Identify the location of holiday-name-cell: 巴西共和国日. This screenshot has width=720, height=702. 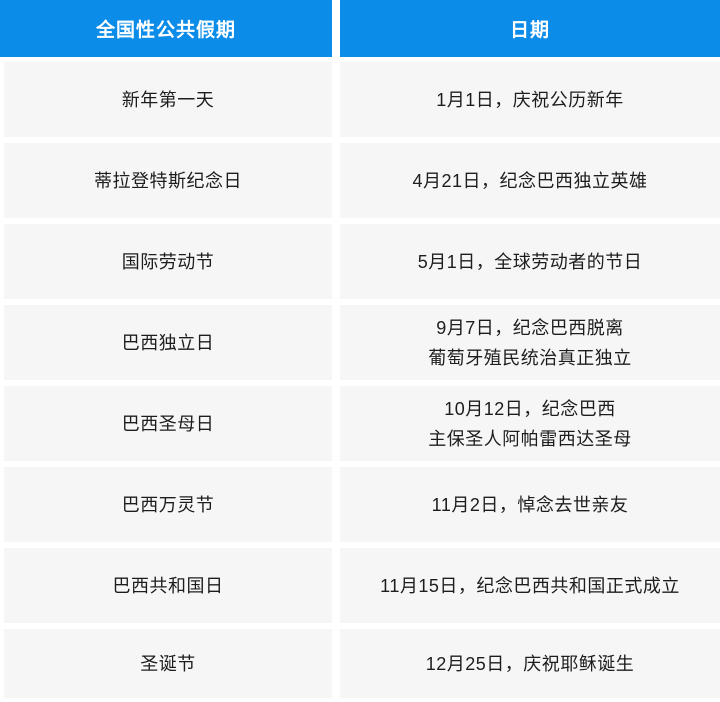
(168, 585).